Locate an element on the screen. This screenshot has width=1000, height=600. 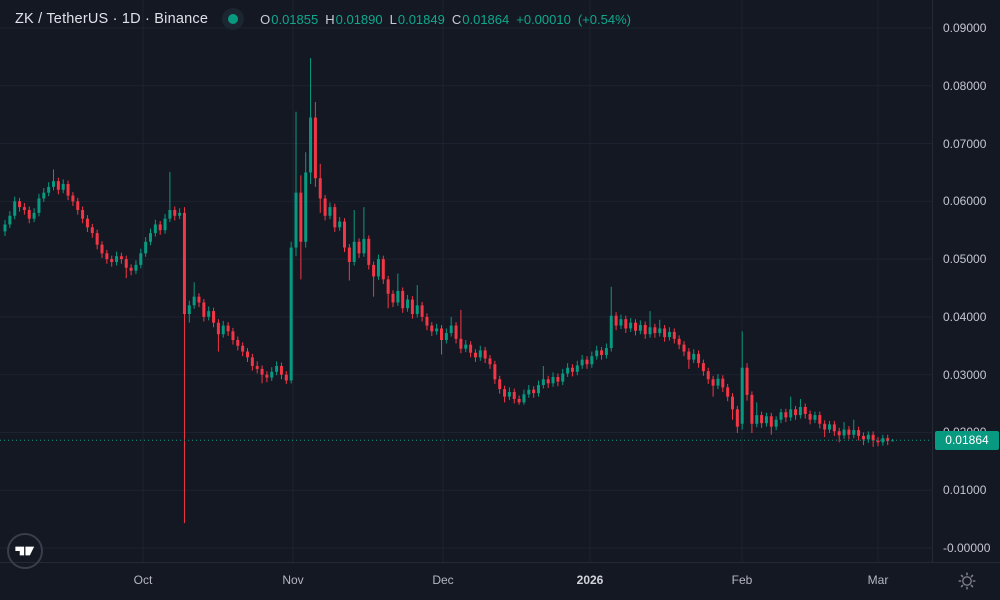
price-axis-label: -0.00000 is located at coordinates (967, 548).